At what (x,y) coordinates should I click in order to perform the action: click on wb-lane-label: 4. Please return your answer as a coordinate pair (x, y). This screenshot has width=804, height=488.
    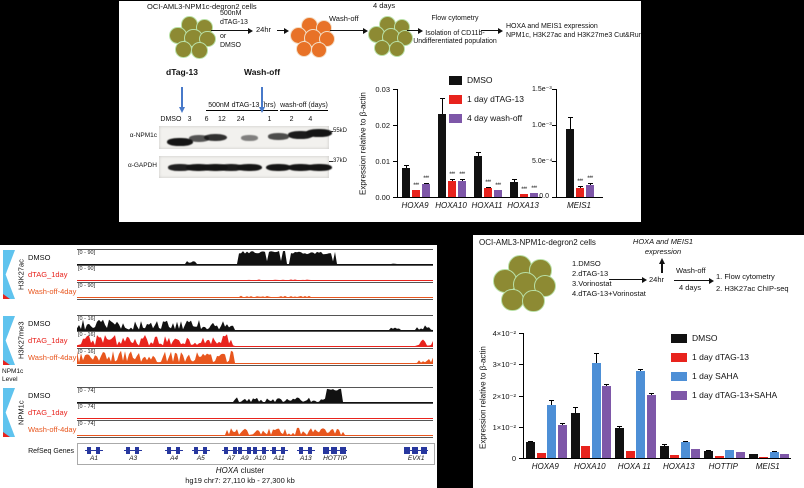
    Looking at the image, I should click on (310, 119).